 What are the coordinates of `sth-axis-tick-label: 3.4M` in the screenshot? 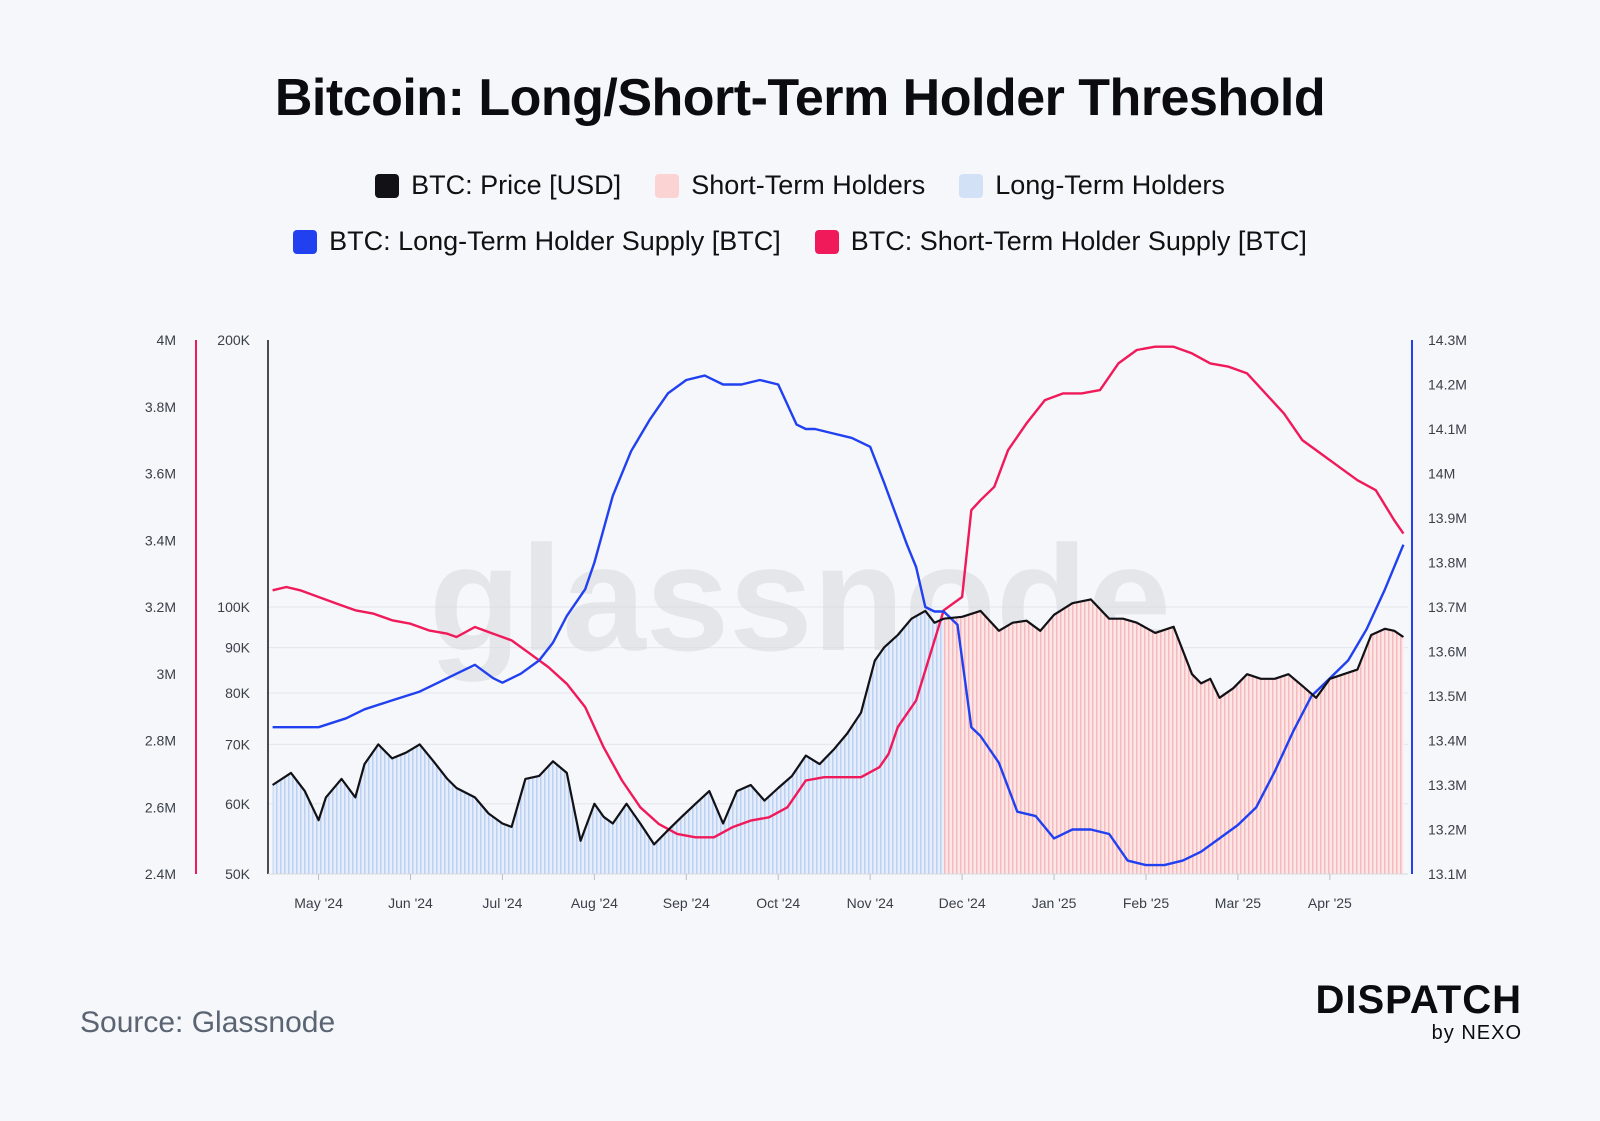 It's located at (160, 540).